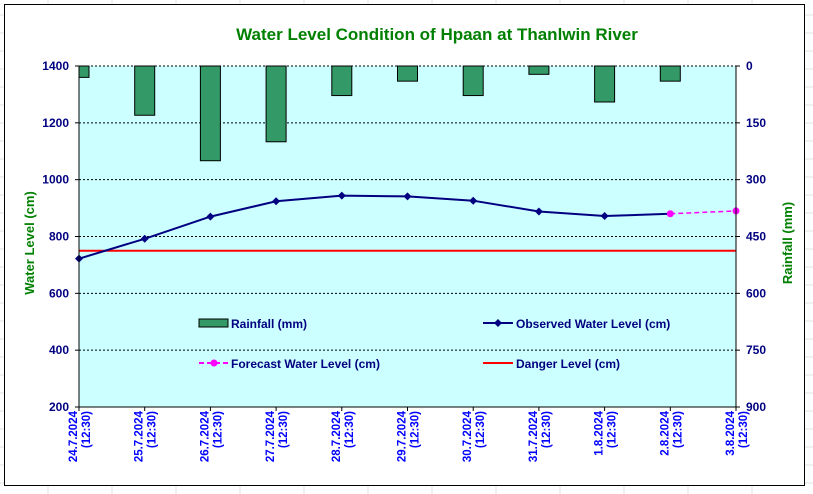  Describe the element at coordinates (593, 324) in the screenshot. I see `legend-observed-label: Observed Water Level (cm)` at that location.